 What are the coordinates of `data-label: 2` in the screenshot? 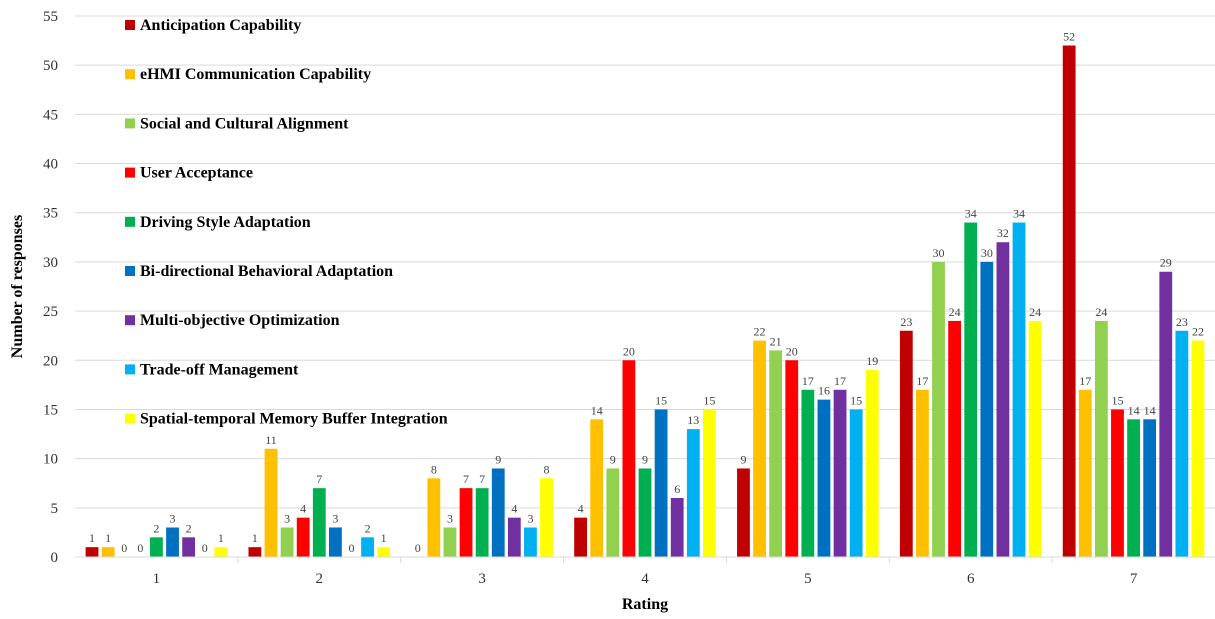 It's located at (368, 528).